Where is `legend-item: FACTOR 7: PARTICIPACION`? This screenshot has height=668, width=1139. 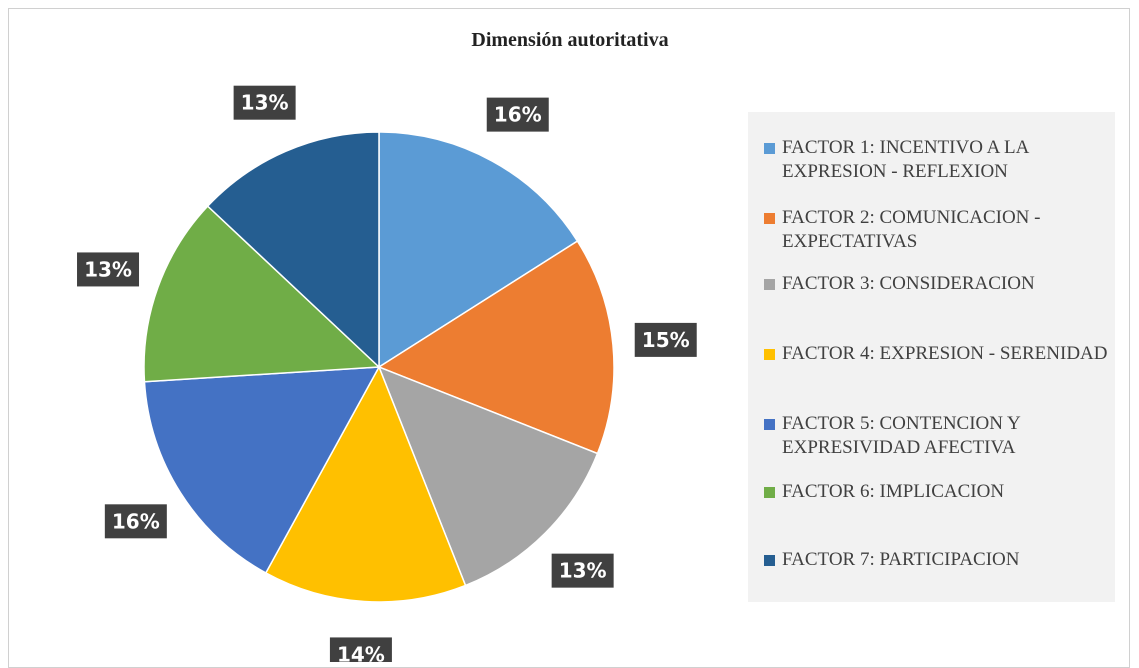 legend-item: FACTOR 7: PARTICIPACION is located at coordinates (943, 560).